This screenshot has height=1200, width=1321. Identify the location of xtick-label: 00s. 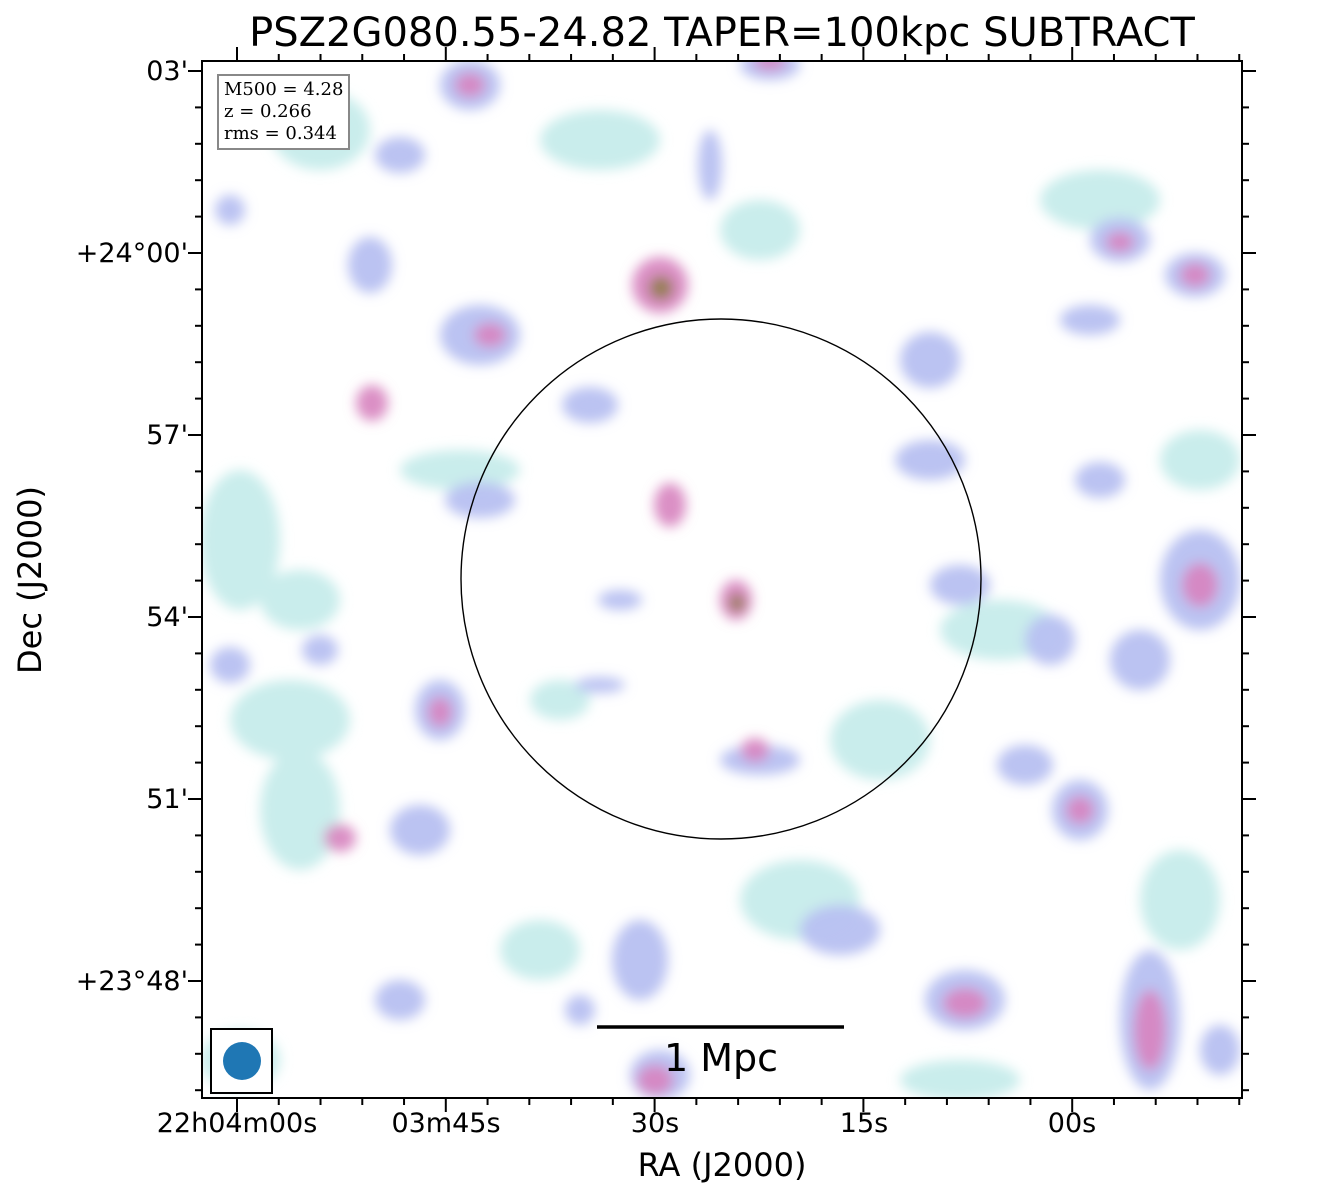
(1072, 1123).